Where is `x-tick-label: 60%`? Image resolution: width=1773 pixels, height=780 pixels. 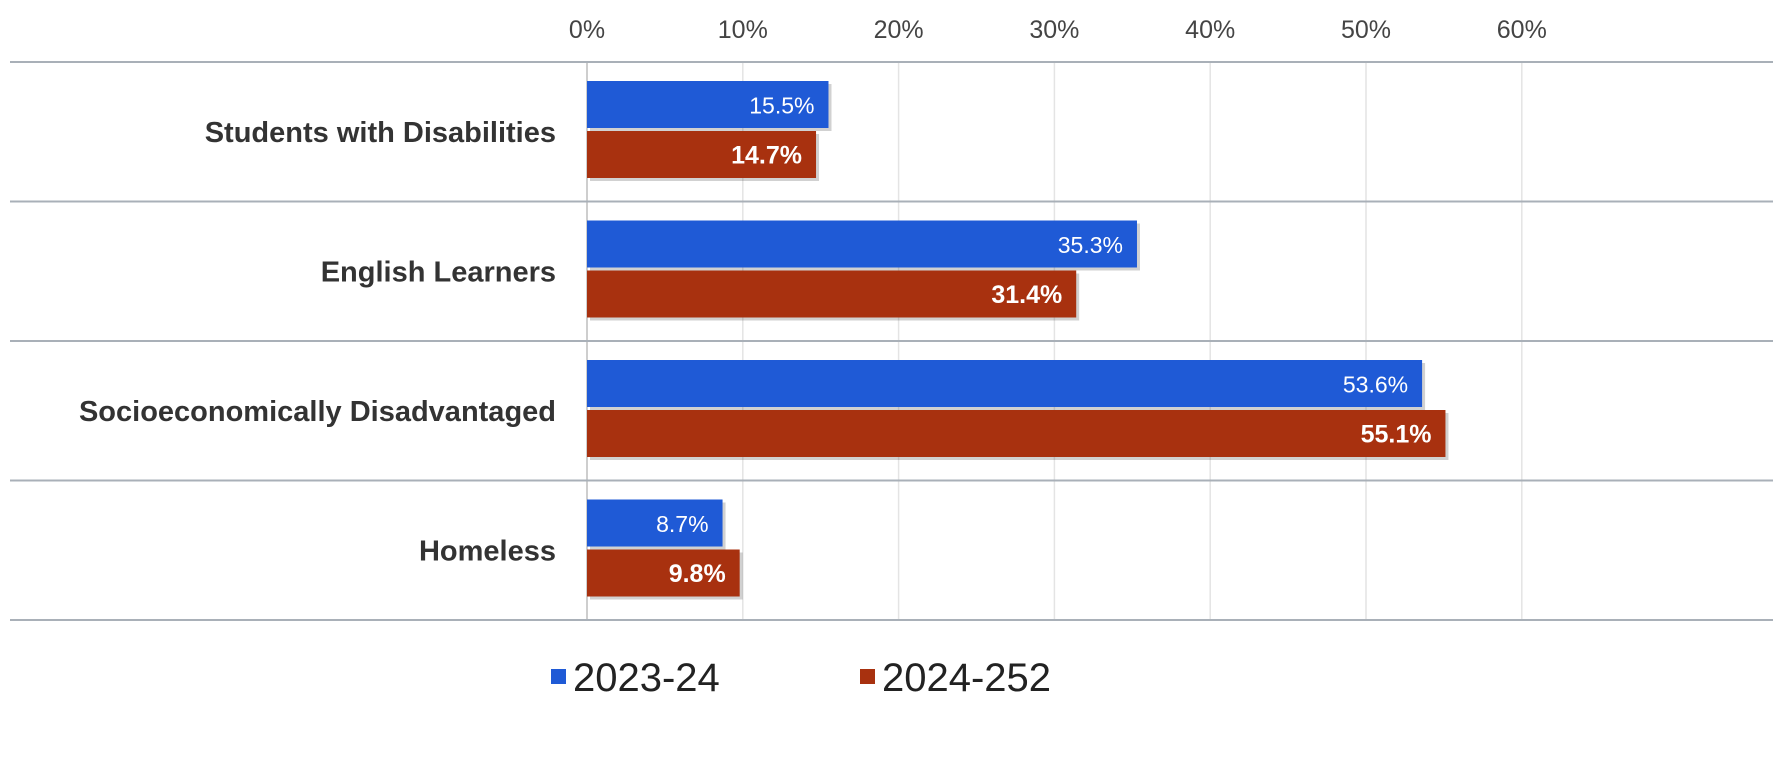
x-tick-label: 60% is located at coordinates (1522, 30).